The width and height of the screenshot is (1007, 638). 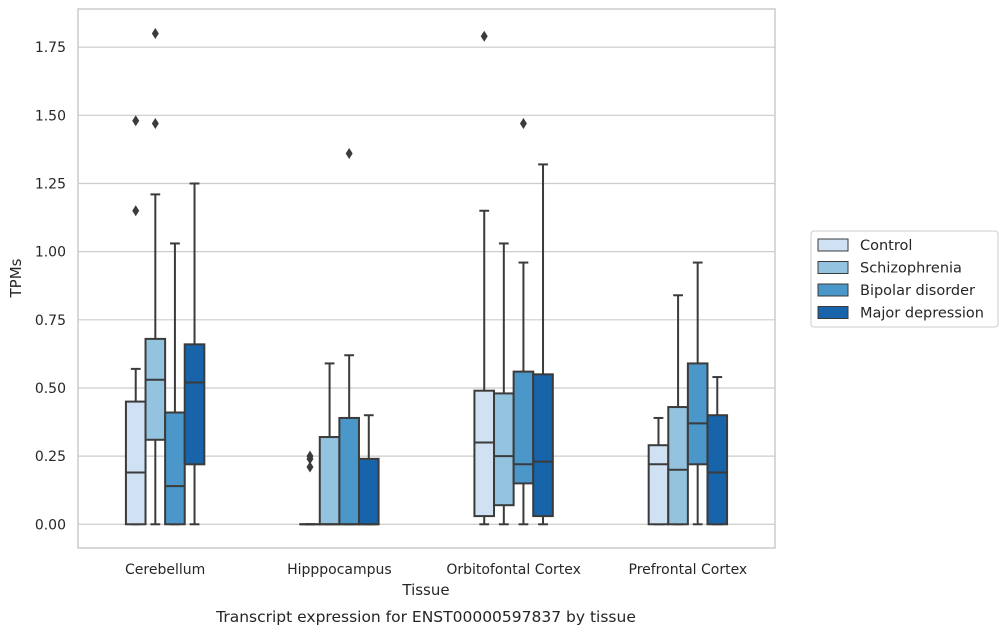 What do you see at coordinates (16, 278) in the screenshot?
I see `y-axis-label: TPMs` at bounding box center [16, 278].